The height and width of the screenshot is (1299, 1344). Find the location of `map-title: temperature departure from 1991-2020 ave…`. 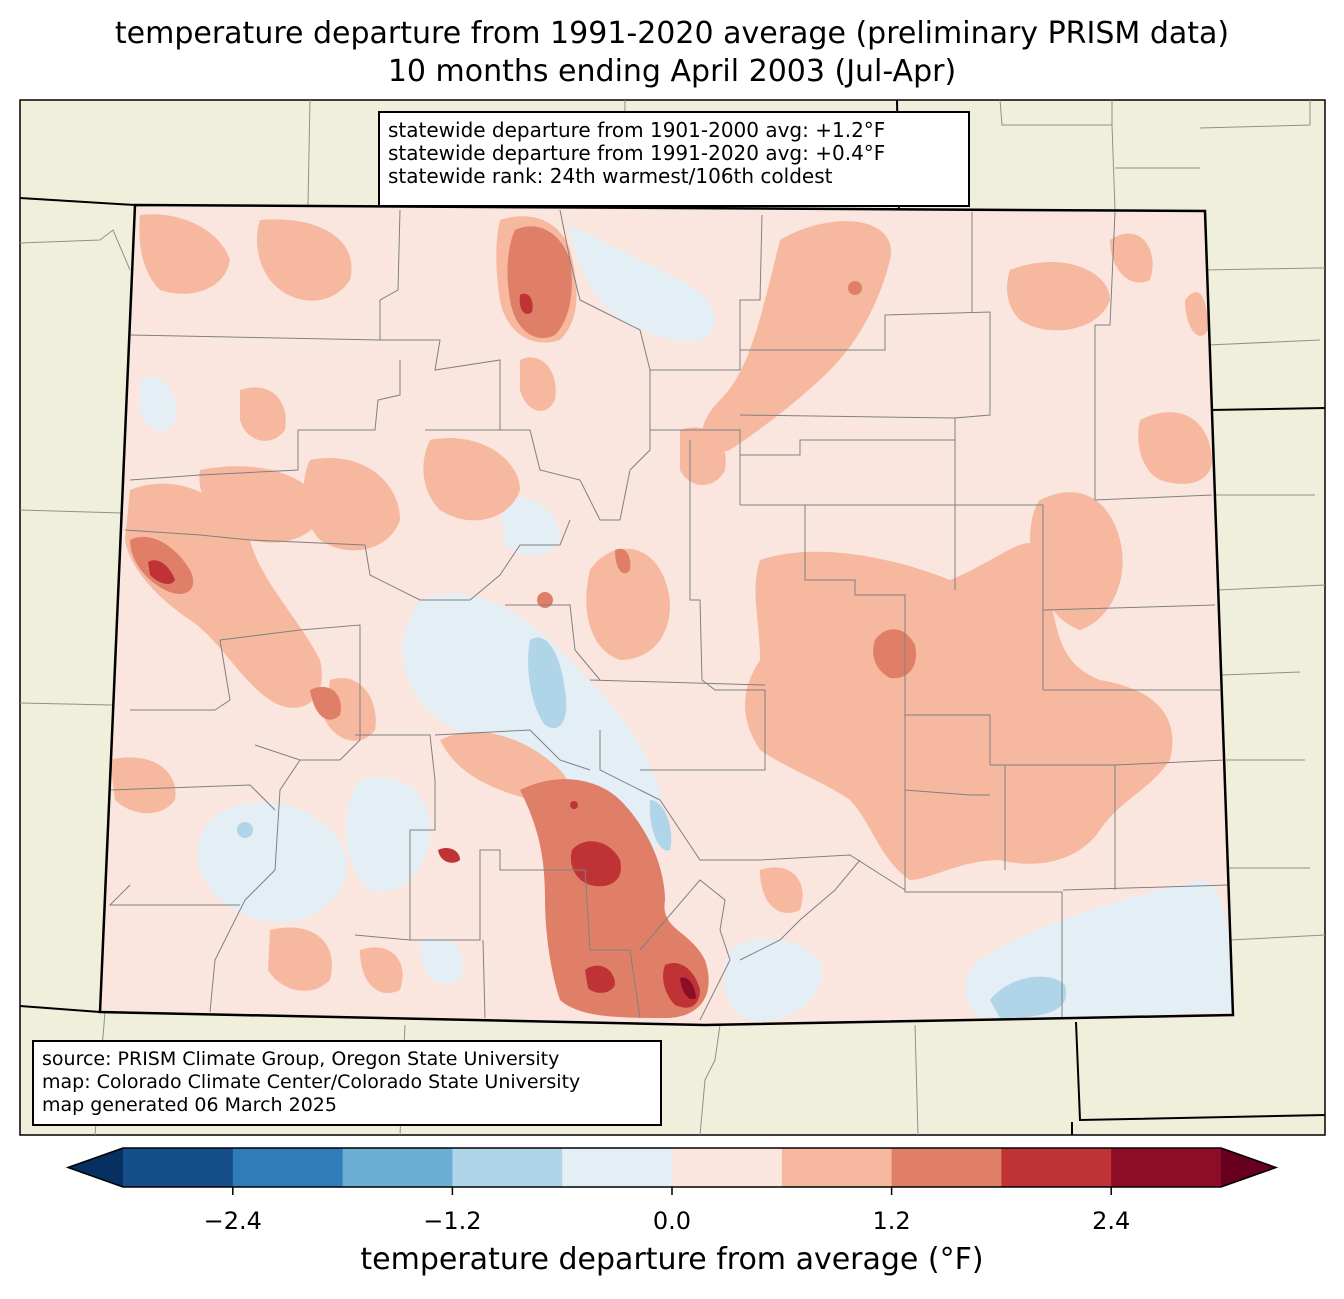

map-title: temperature departure from 1991-2020 ave… is located at coordinates (672, 33).